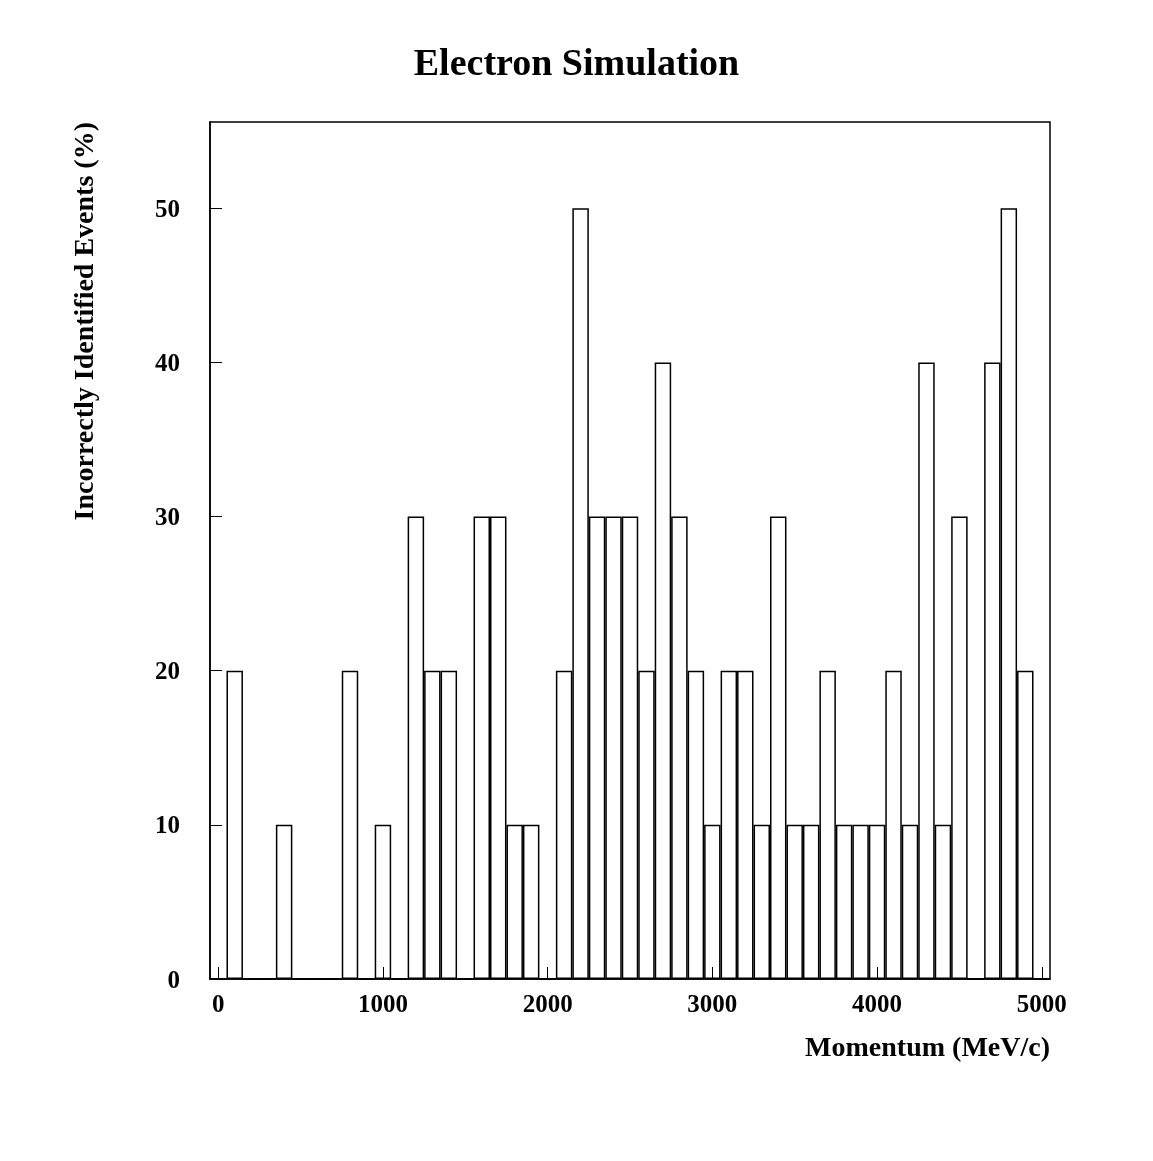 Image resolution: width=1153 pixels, height=1161 pixels. I want to click on x-tick-label: 2000, so click(547, 1003).